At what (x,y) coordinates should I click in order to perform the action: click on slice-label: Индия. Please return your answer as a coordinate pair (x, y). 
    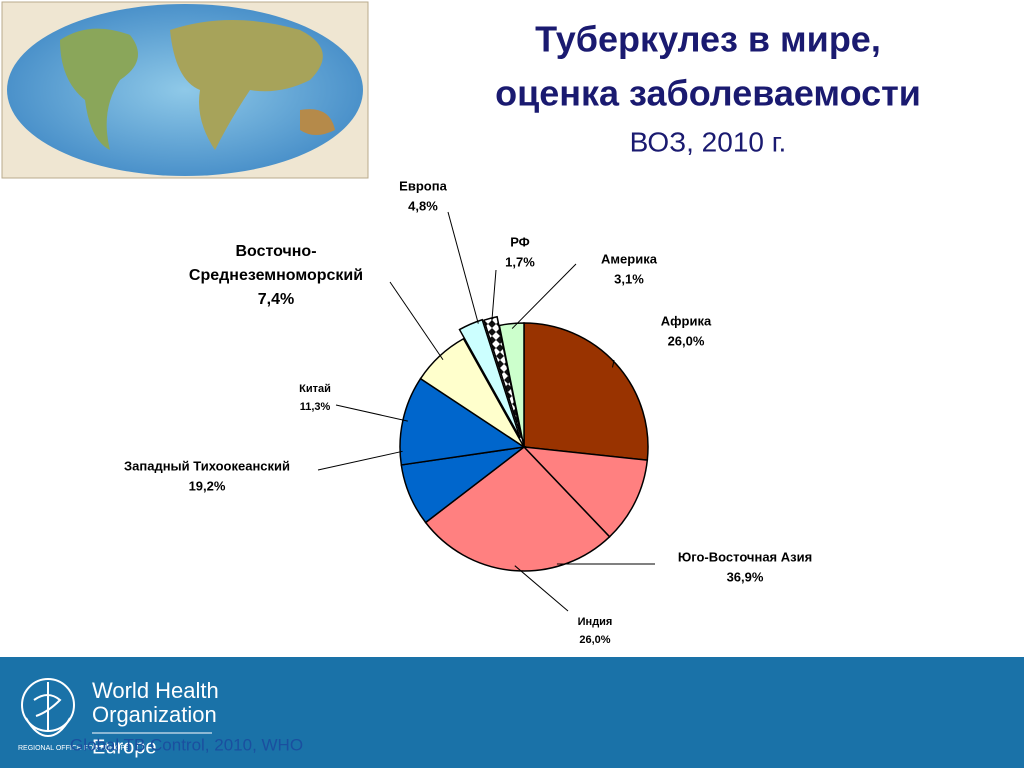
    Looking at the image, I should click on (595, 622).